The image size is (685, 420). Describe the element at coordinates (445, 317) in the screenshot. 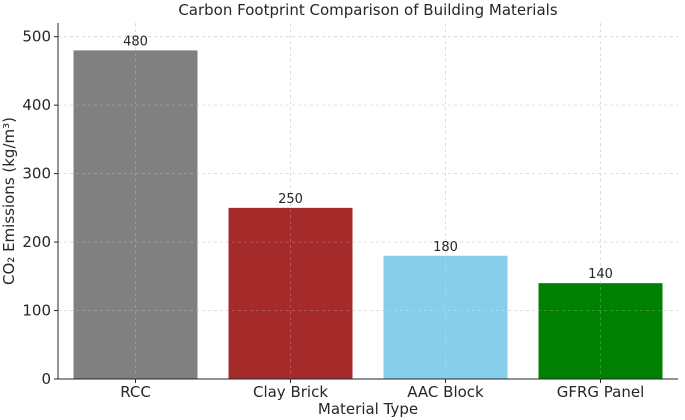

I see `bar-aac-block` at that location.